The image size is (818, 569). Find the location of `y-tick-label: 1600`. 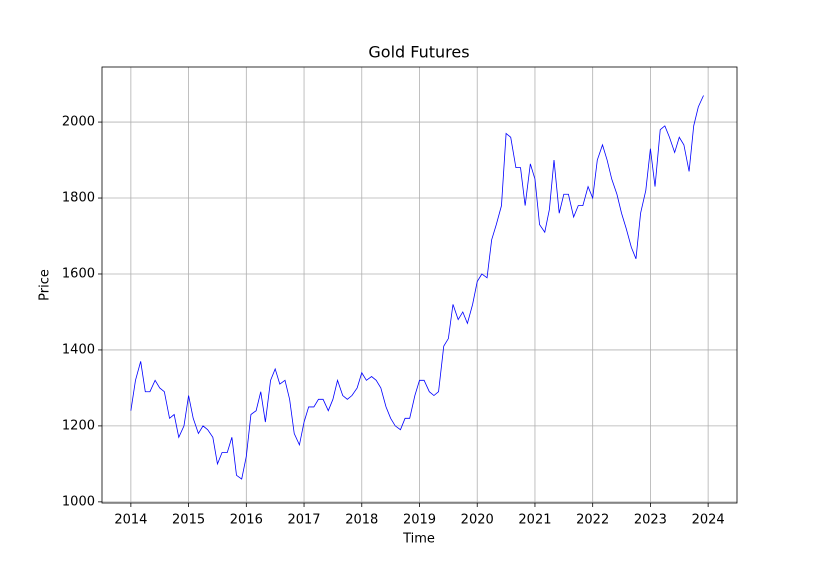

y-tick-label: 1600 is located at coordinates (78, 273).